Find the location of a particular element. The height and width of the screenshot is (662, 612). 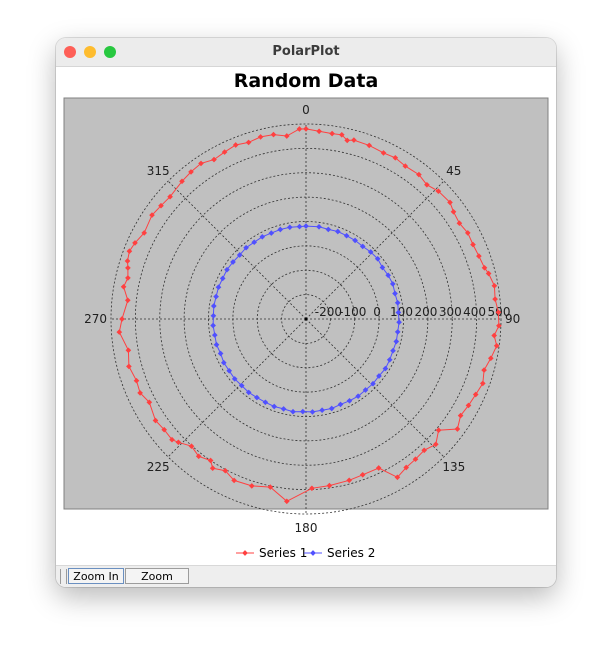

radial-tick-label: 100 is located at coordinates (401, 312).